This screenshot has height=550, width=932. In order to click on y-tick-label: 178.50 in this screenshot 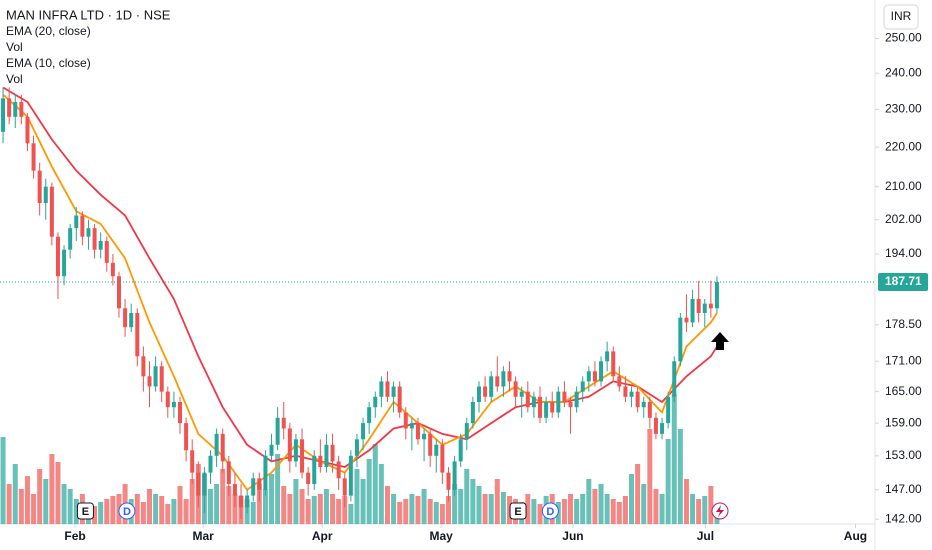, I will do `click(903, 324)`.